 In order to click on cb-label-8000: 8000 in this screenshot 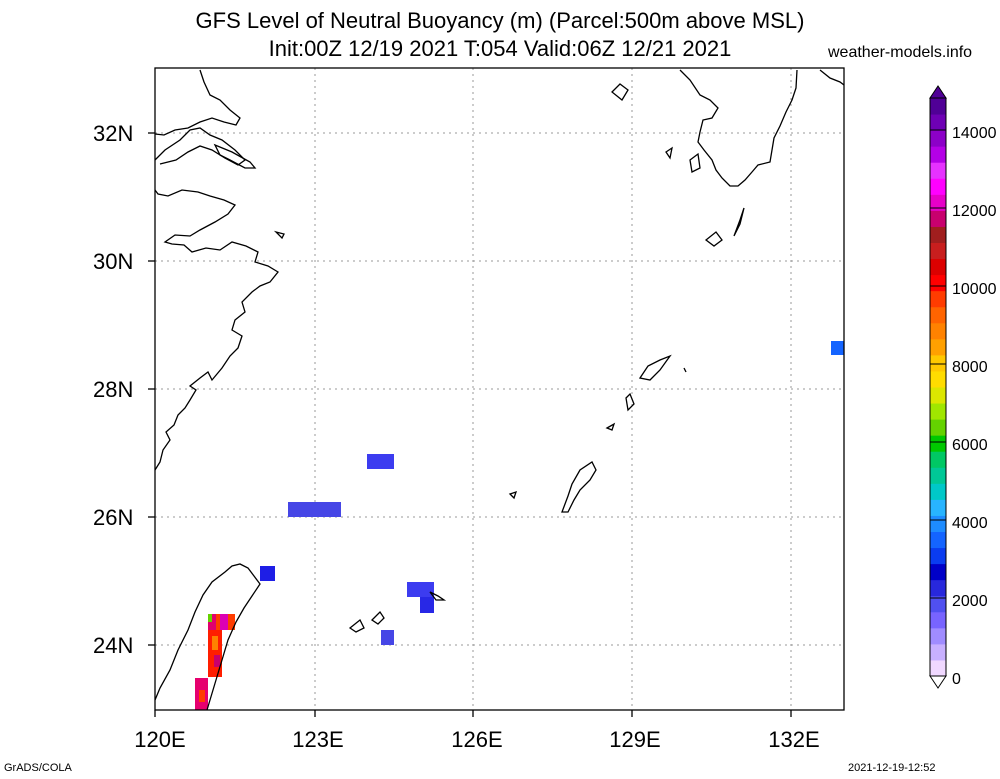, I will do `click(970, 367)`.